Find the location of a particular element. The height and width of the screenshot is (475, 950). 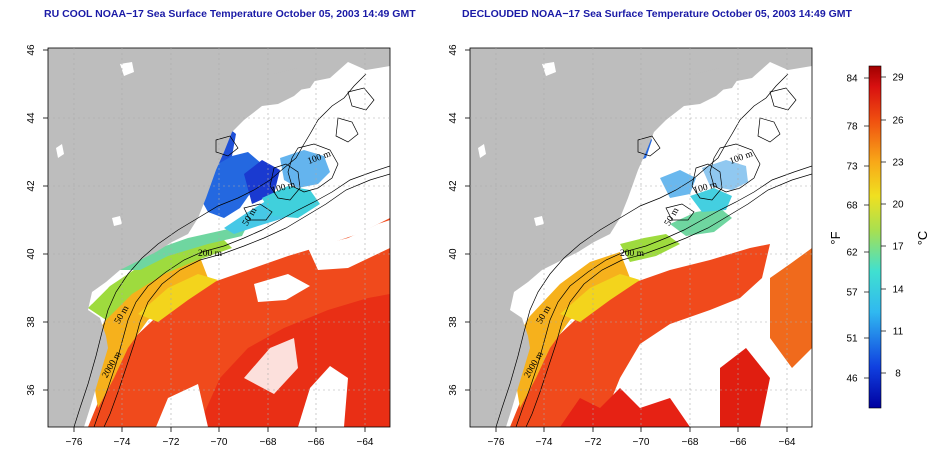

colorbar-ticks: 84 78 73 68 62 57 51 46 29 26 23 20 17 14 11 8 is located at coordinates (875, 229).